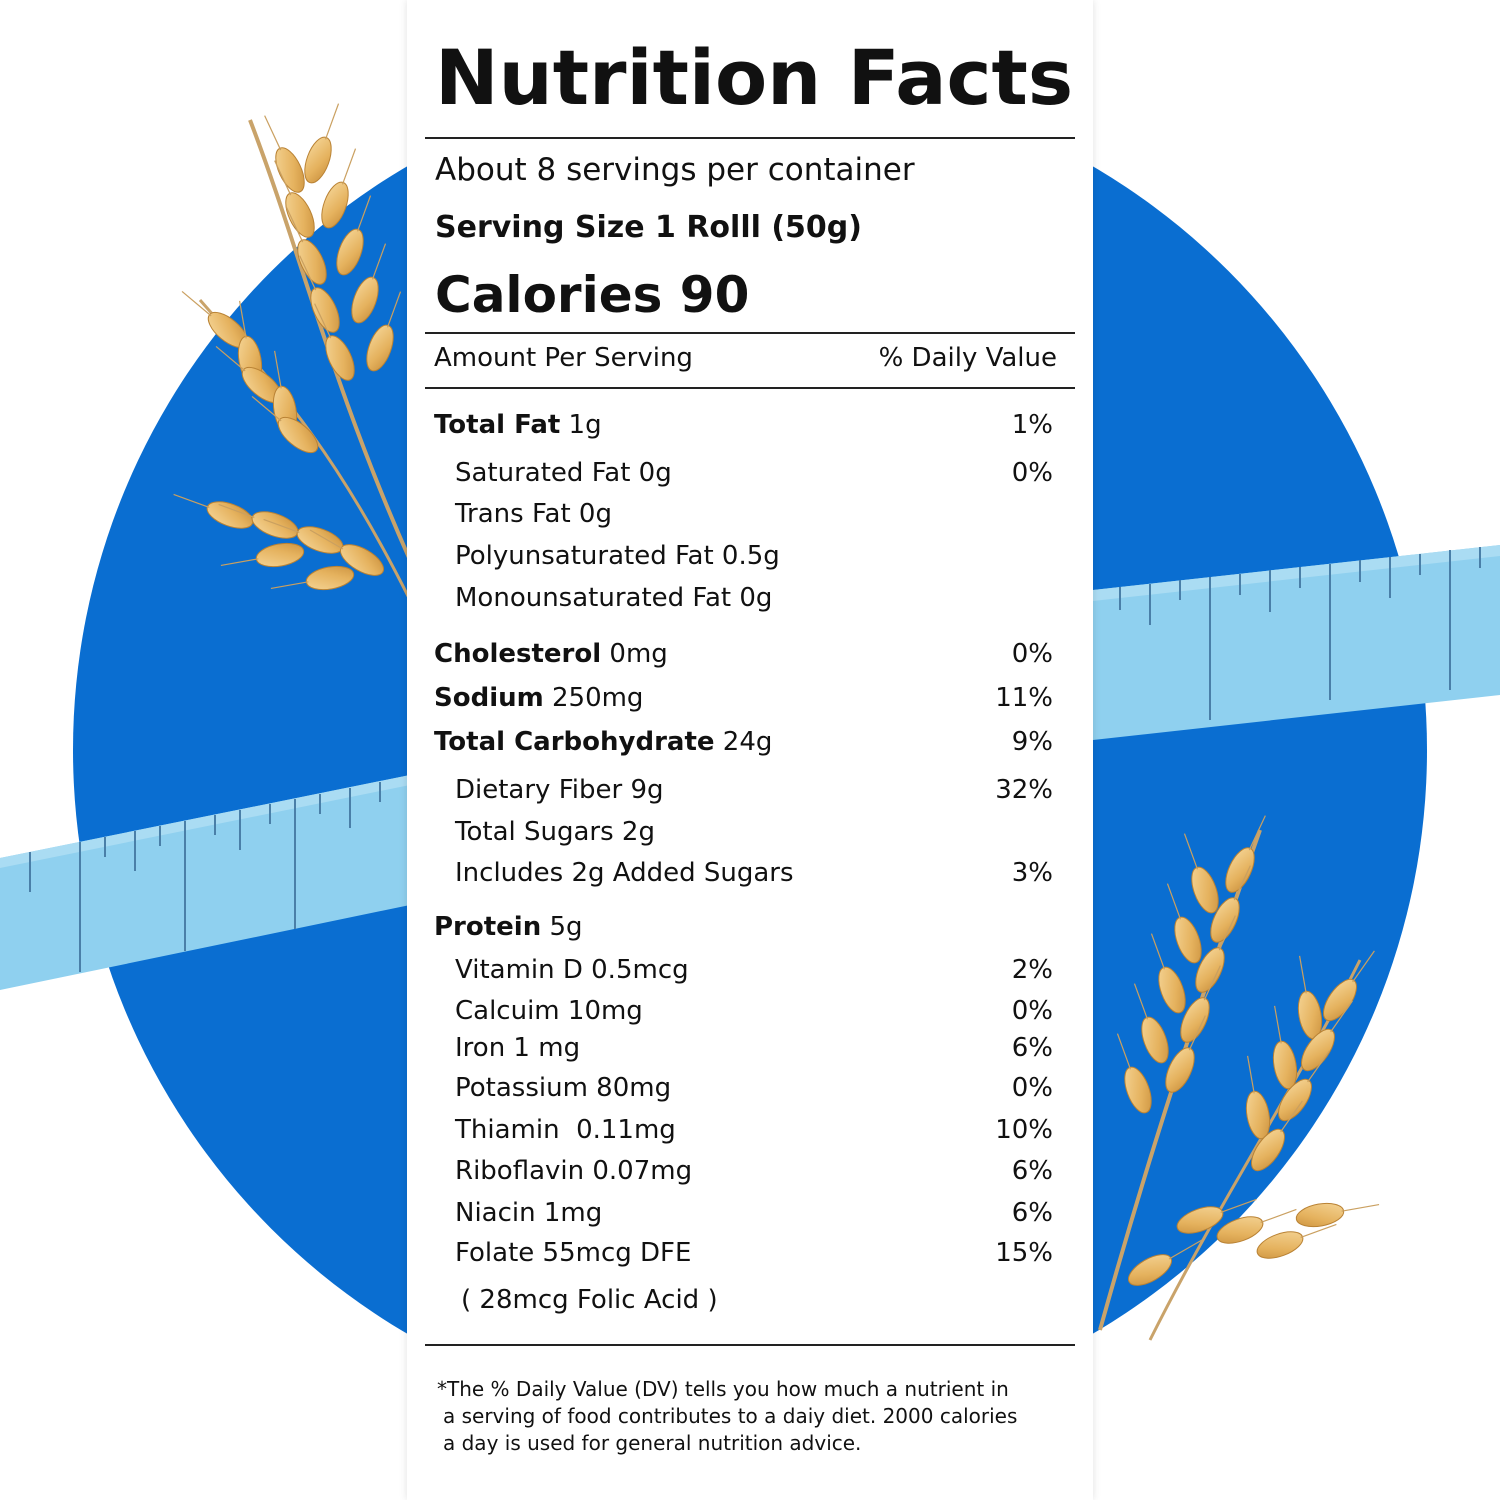  Describe the element at coordinates (750, 970) in the screenshot. I see `nutrient-row: Vitamin D 0.5mcg 2%` at that location.